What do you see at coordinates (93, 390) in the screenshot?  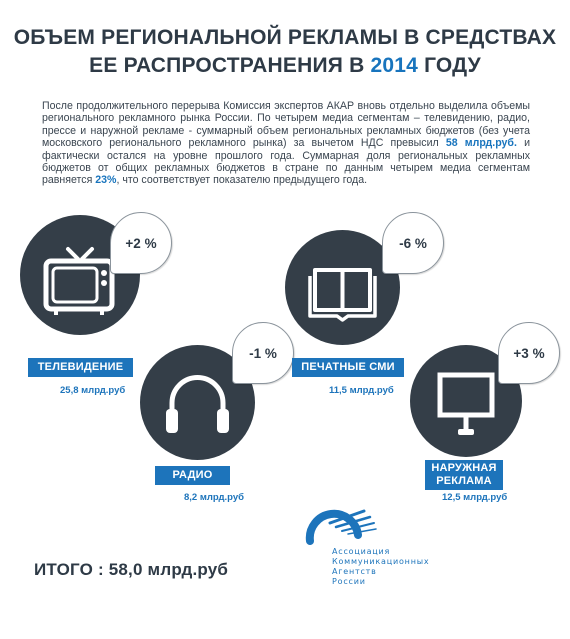 I see `tv-amount: 25,8 млрд.руб` at bounding box center [93, 390].